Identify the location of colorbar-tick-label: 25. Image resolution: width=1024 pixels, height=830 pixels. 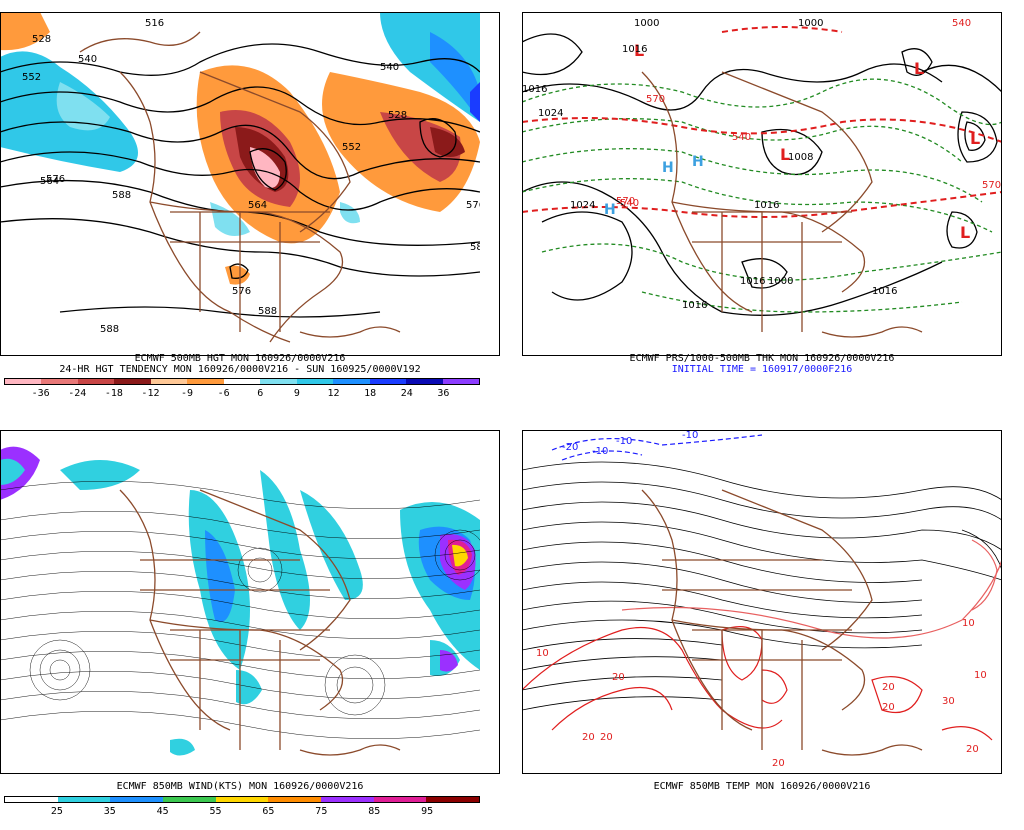
(56, 811).